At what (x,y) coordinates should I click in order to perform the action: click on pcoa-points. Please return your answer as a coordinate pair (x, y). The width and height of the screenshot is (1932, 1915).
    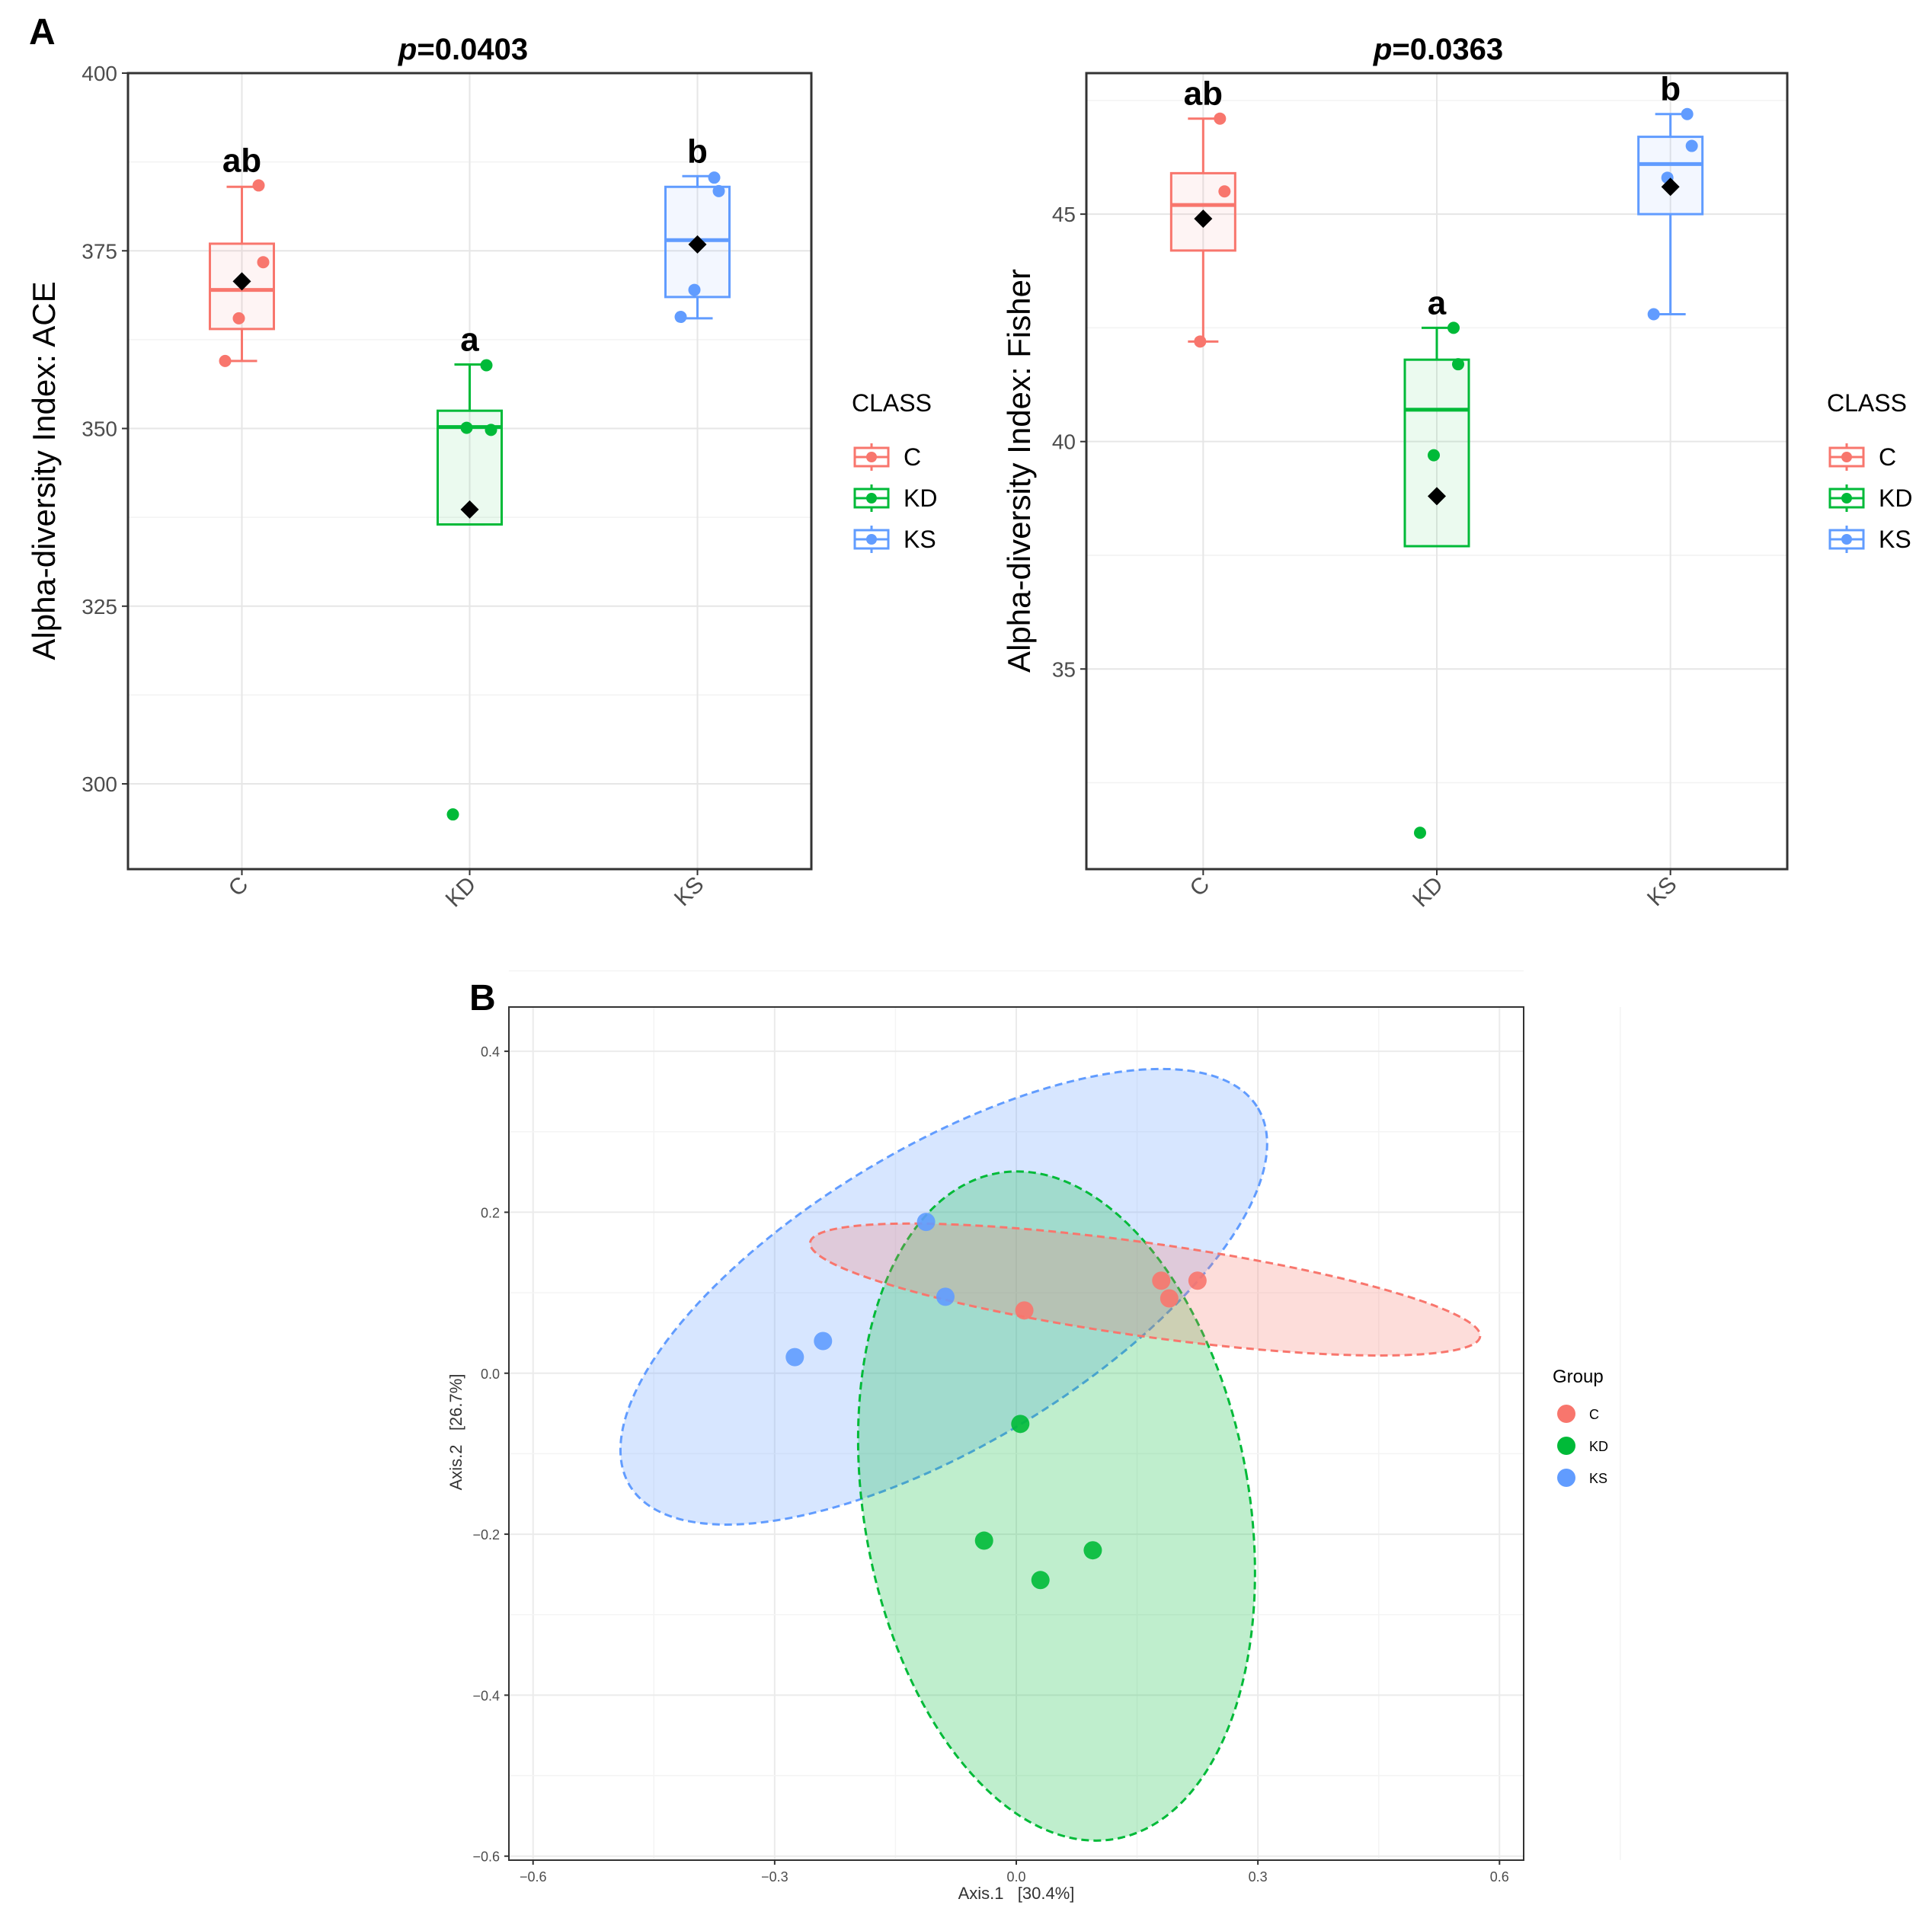
    Looking at the image, I should click on (996, 1401).